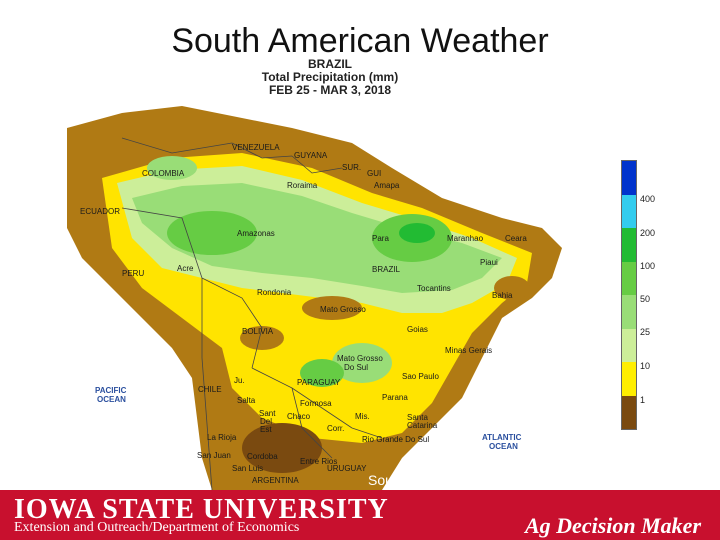  I want to click on label-atlantic-2: OCEAN, so click(503, 446).